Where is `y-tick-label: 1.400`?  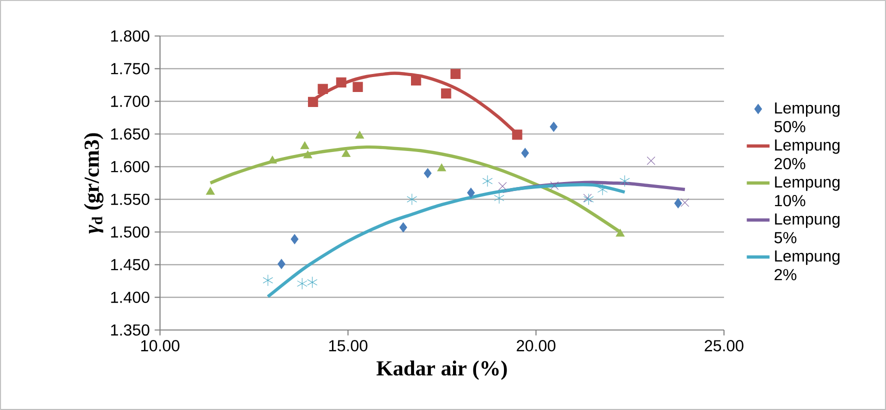
y-tick-label: 1.400 is located at coordinates (130, 297).